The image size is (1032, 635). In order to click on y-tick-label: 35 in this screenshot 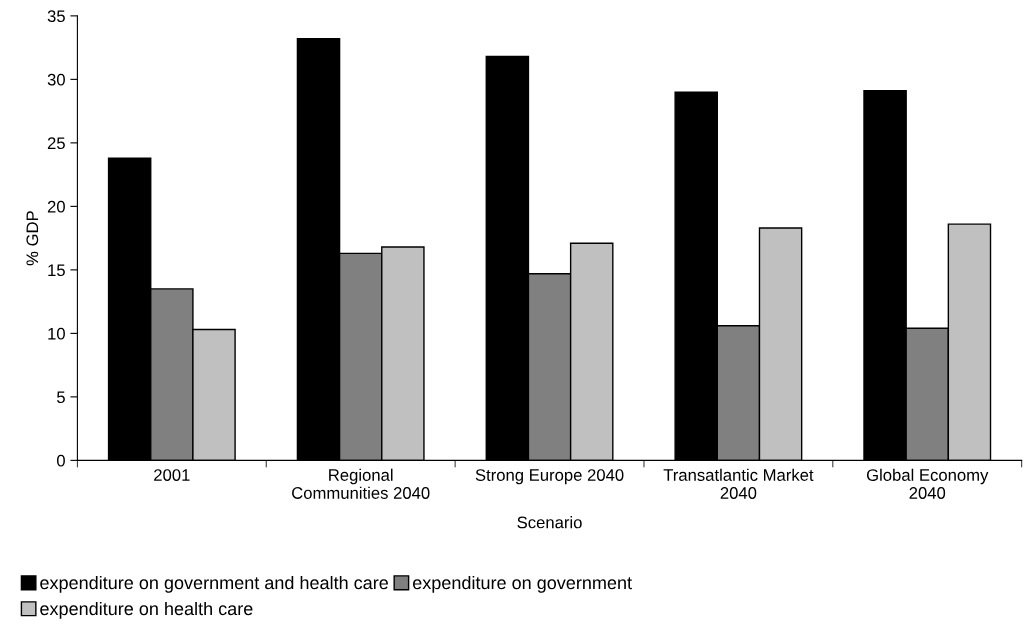, I will do `click(56, 16)`.